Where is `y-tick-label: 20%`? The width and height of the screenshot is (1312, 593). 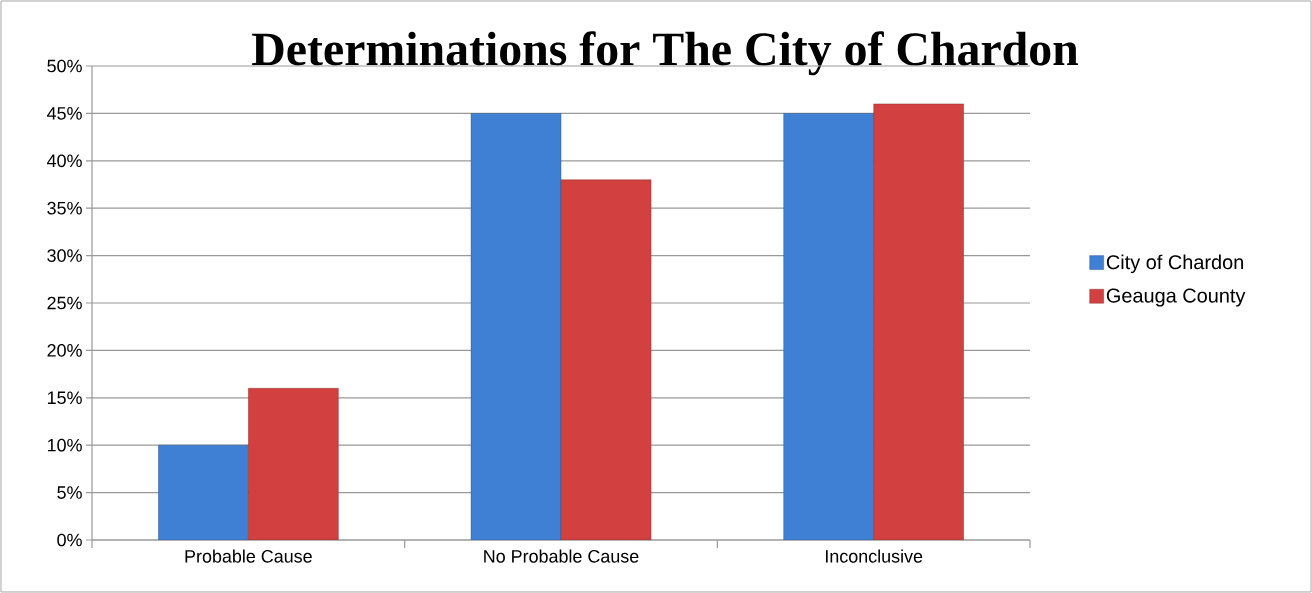 y-tick-label: 20% is located at coordinates (64, 350).